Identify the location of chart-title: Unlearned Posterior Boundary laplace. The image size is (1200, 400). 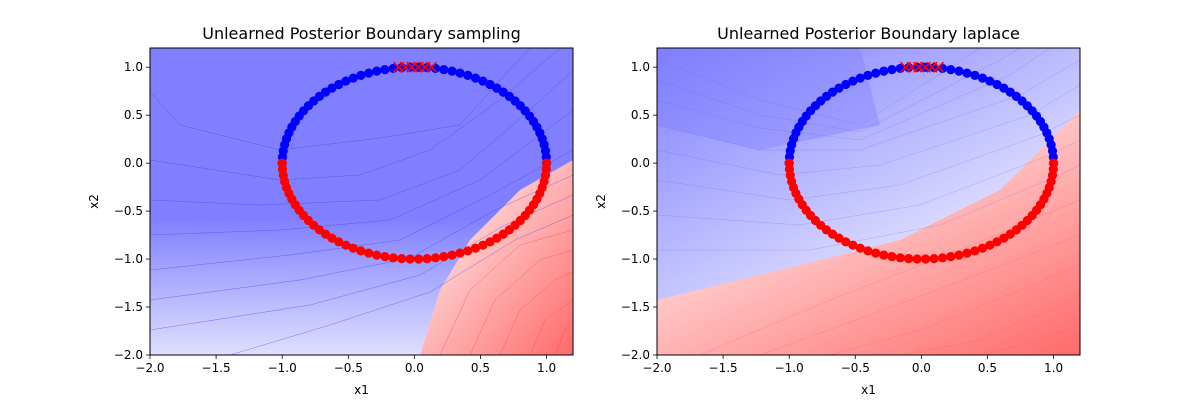
(868, 33).